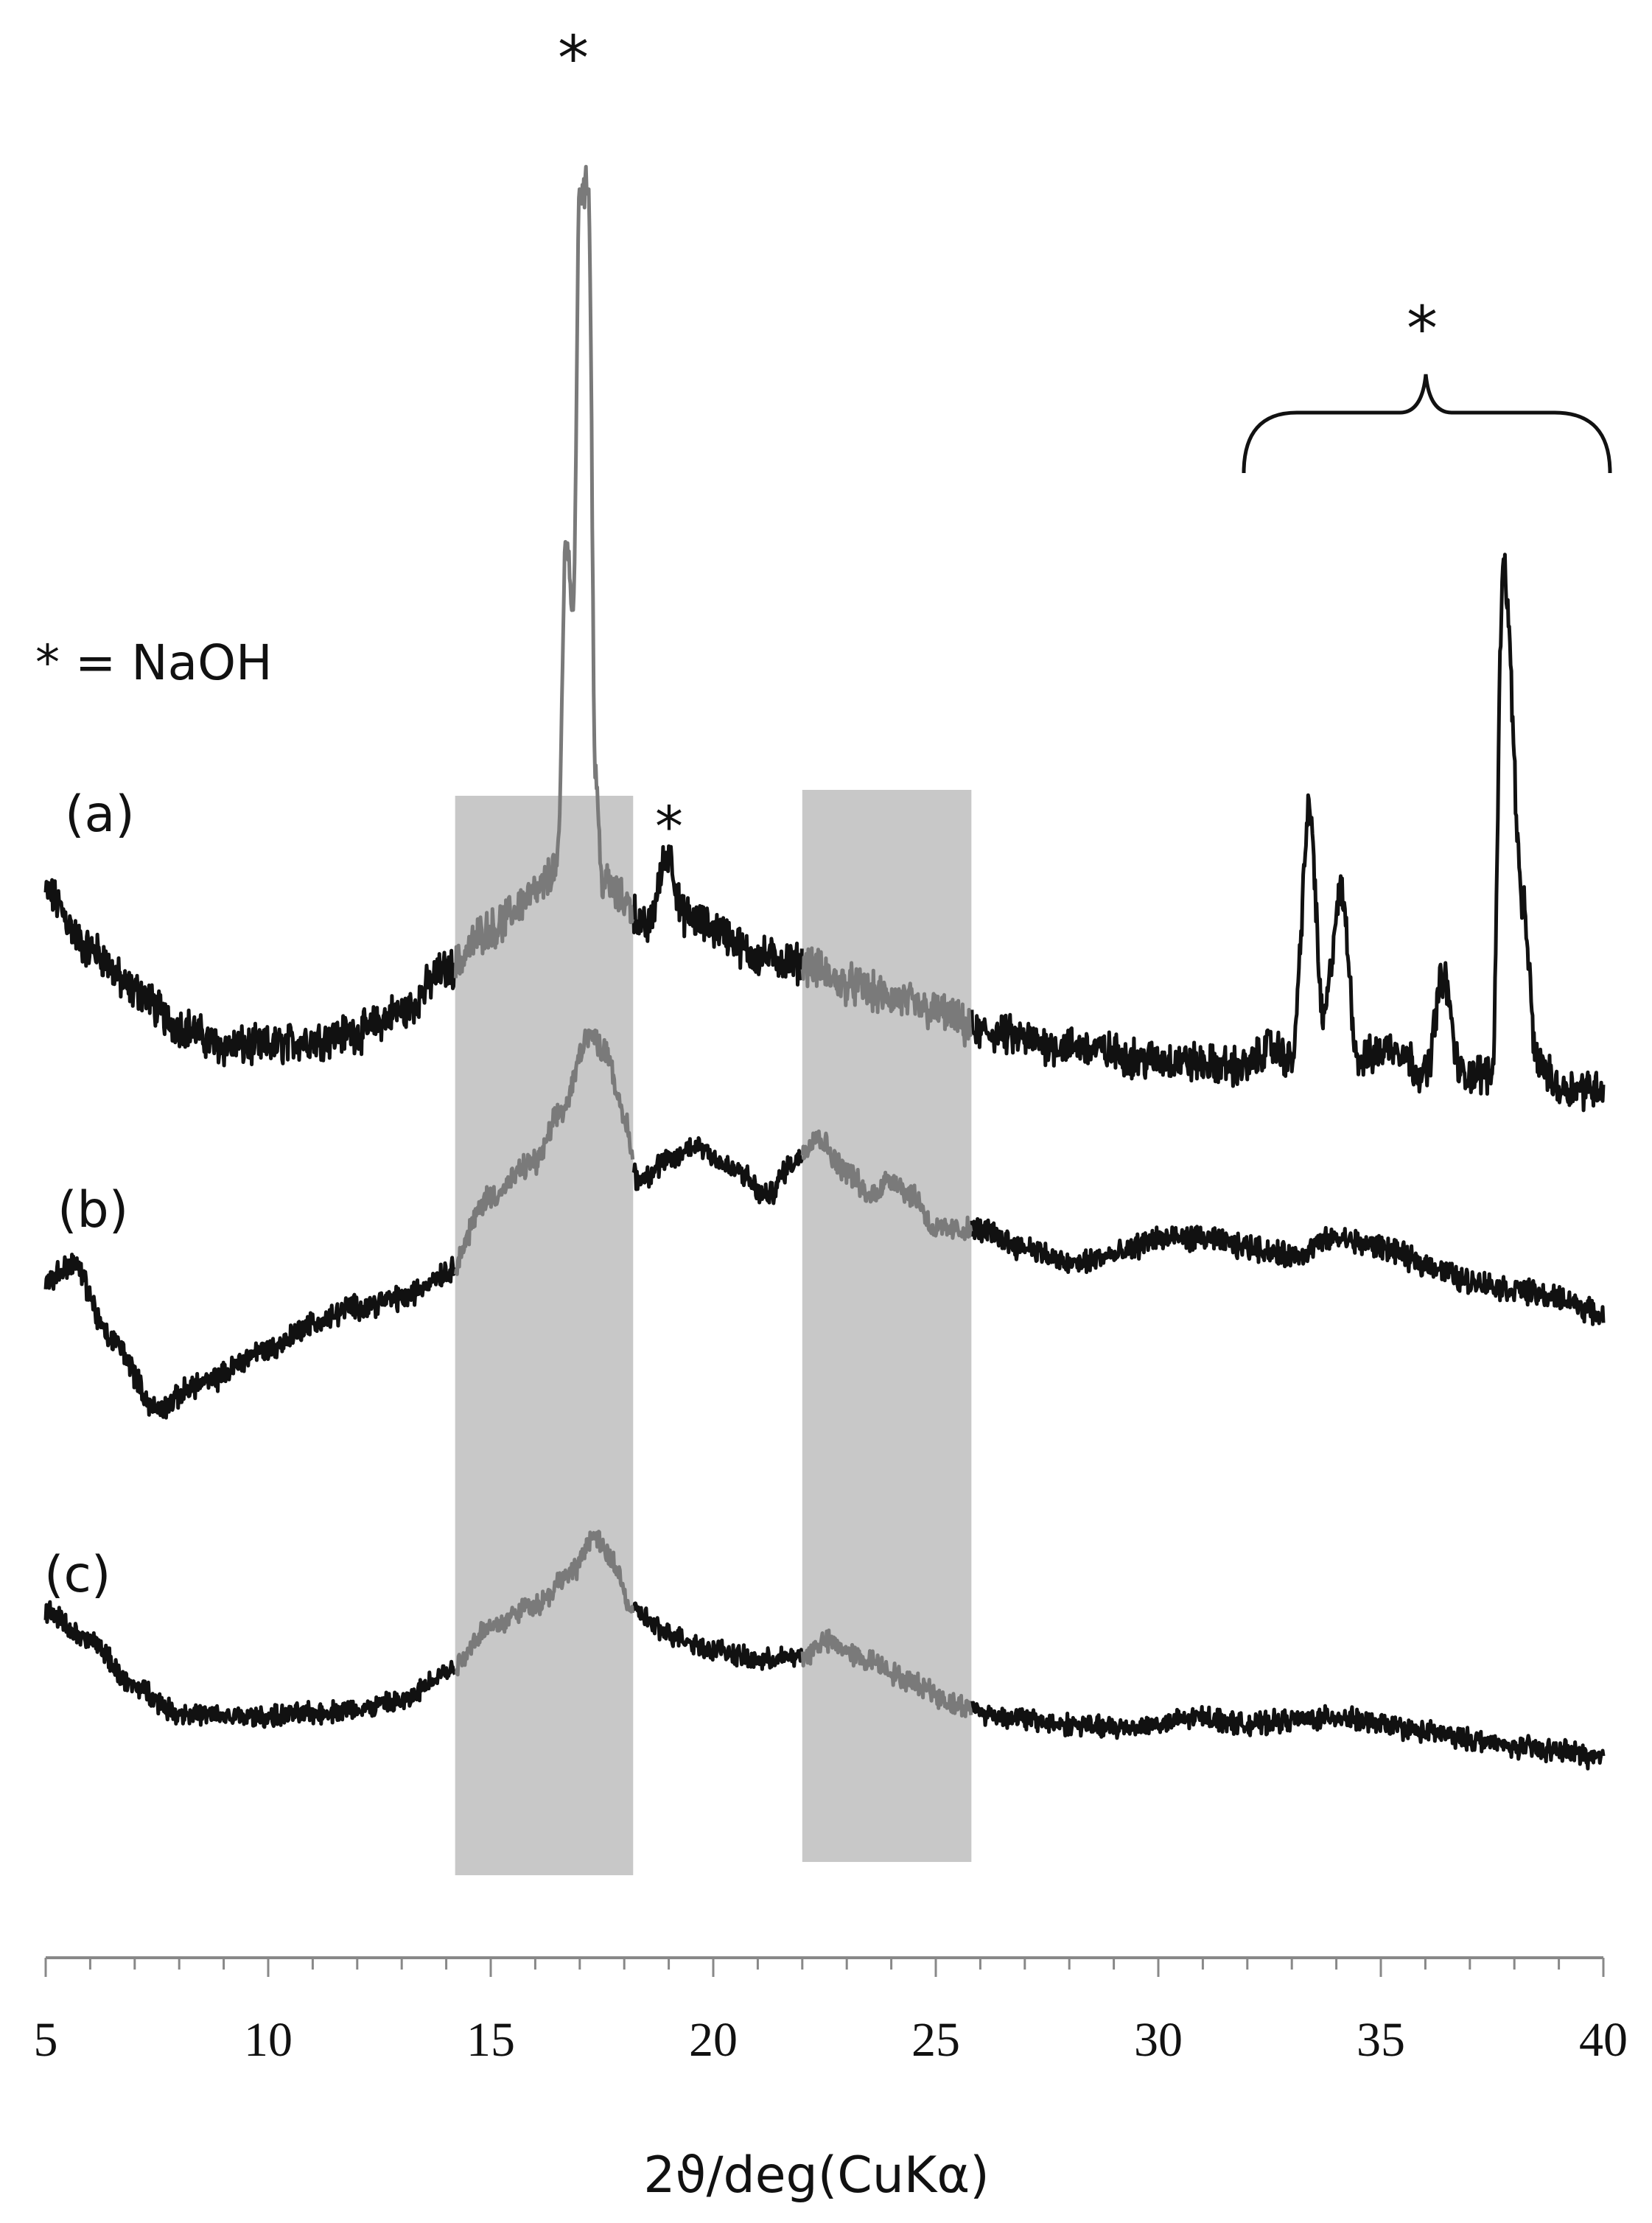 The image size is (1652, 2223). Describe the element at coordinates (831, 2012) in the screenshot. I see `x-axis: 5 10 15 20 25 30 35 40` at that location.